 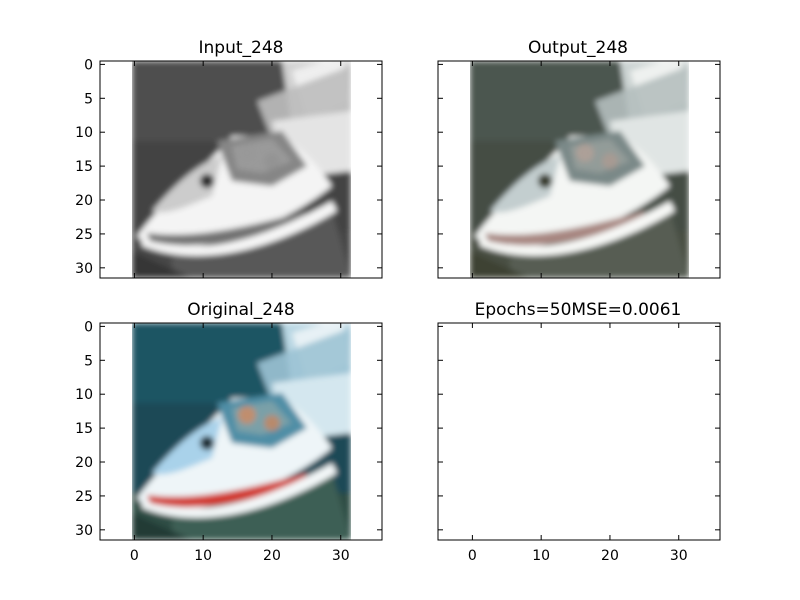 What do you see at coordinates (241, 429) in the screenshot?
I see `original-image` at bounding box center [241, 429].